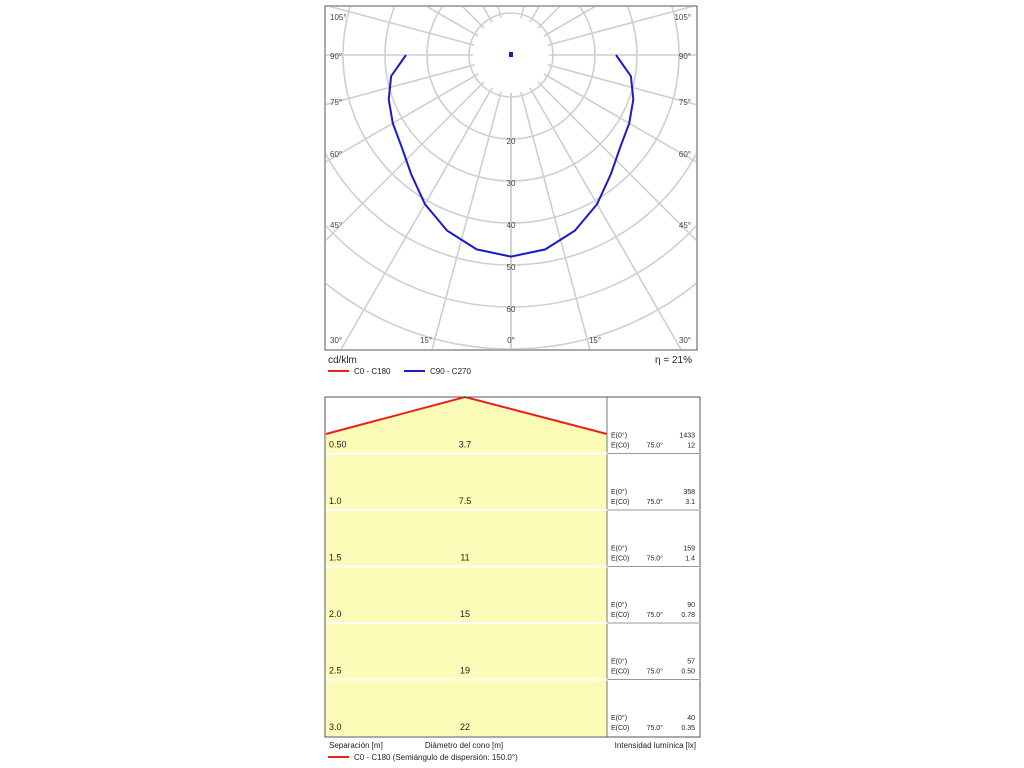 The height and width of the screenshot is (768, 1024). I want to click on row-diameter: 15, so click(465, 614).